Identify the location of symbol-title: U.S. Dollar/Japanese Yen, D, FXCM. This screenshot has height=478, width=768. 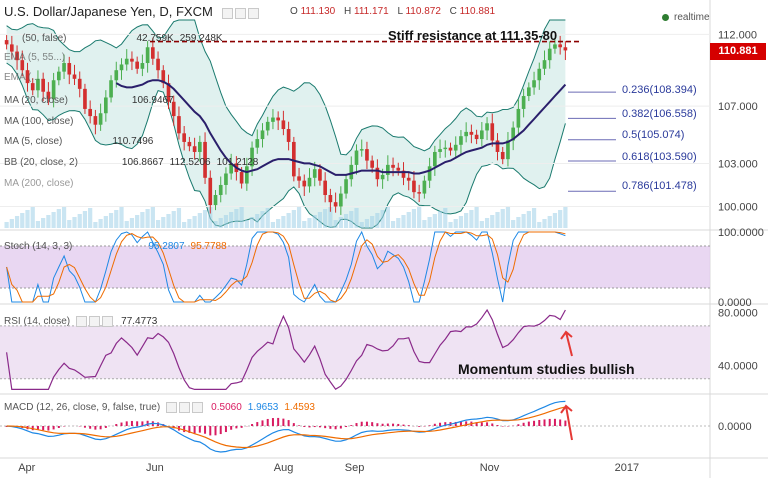
(108, 11).